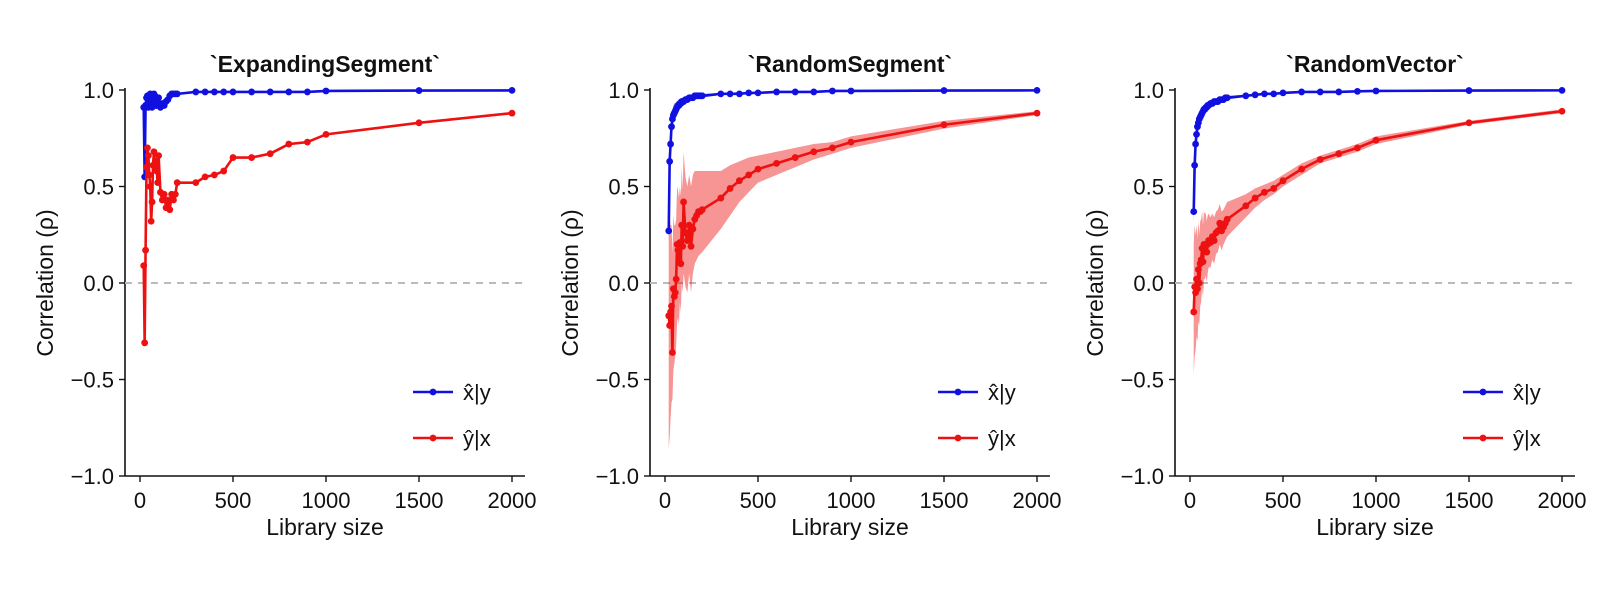  What do you see at coordinates (850, 64) in the screenshot?
I see `chart-title: `RandomSegment`` at bounding box center [850, 64].